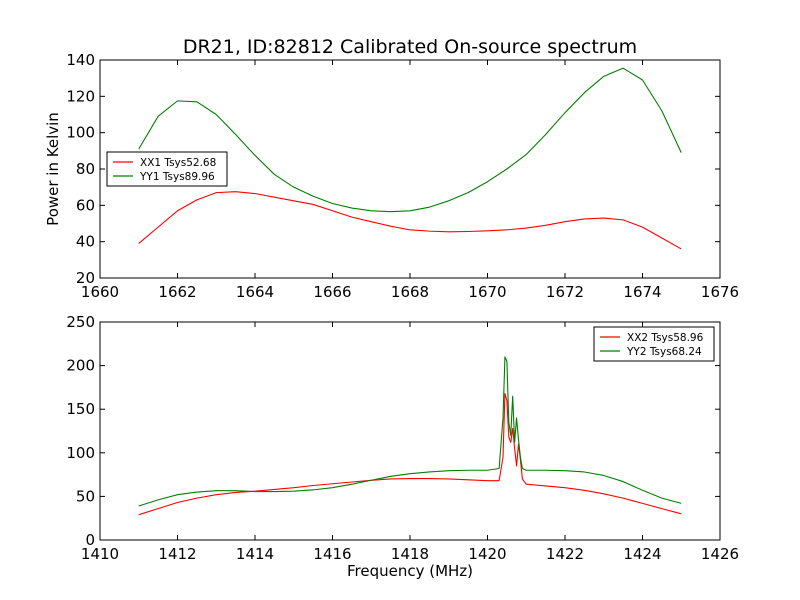 The width and height of the screenshot is (800, 600). What do you see at coordinates (177, 177) in the screenshot?
I see `legend-label-1-2: YY1 Tsys89.96` at bounding box center [177, 177].